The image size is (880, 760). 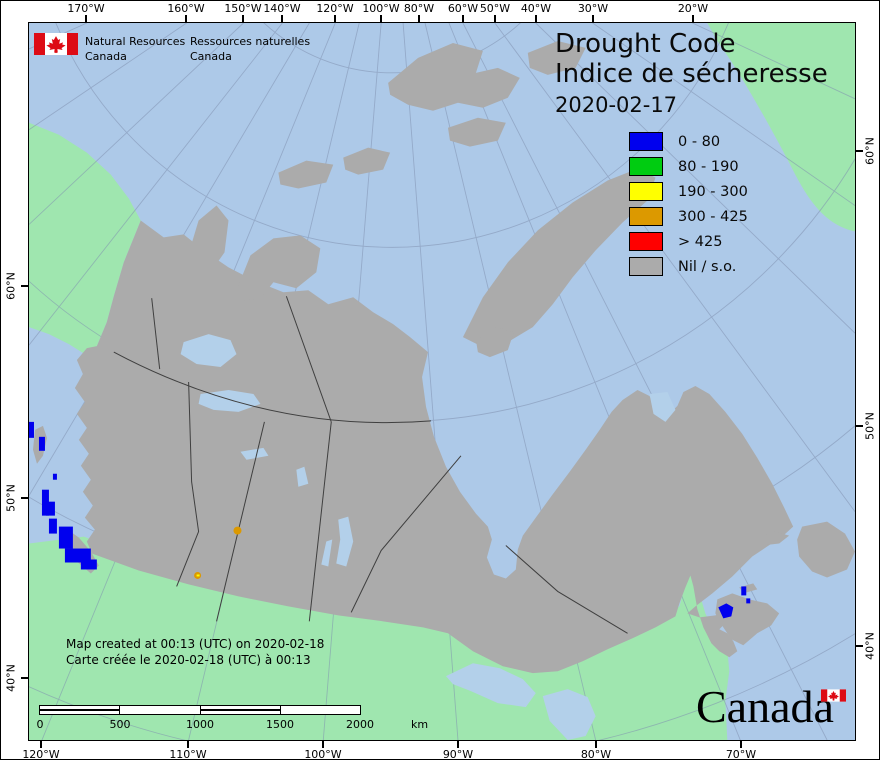 What do you see at coordinates (200, 724) in the screenshot?
I see `scale-label: 1000` at bounding box center [200, 724].